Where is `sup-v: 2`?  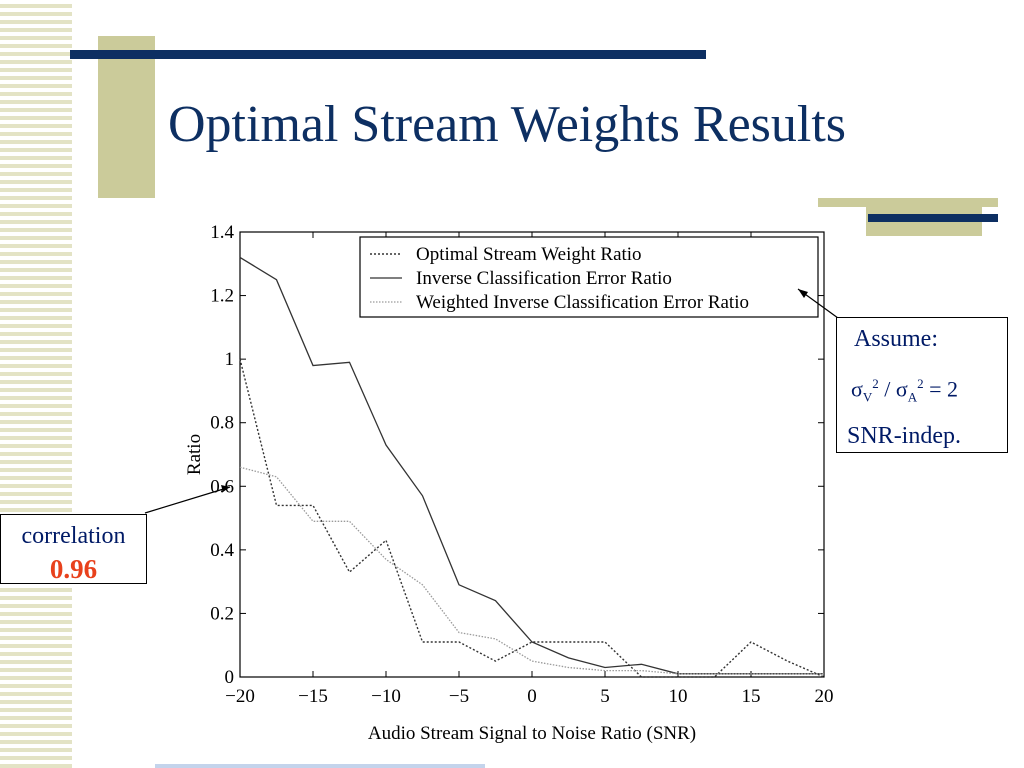 sup-v: 2 is located at coordinates (875, 383).